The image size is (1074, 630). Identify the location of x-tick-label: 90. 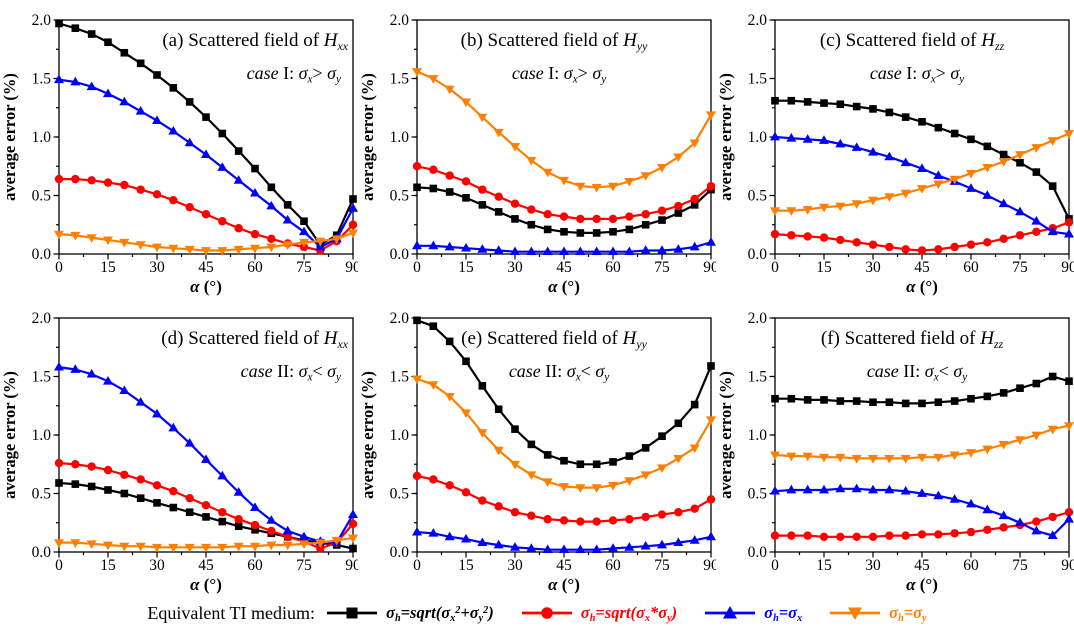
(709, 267).